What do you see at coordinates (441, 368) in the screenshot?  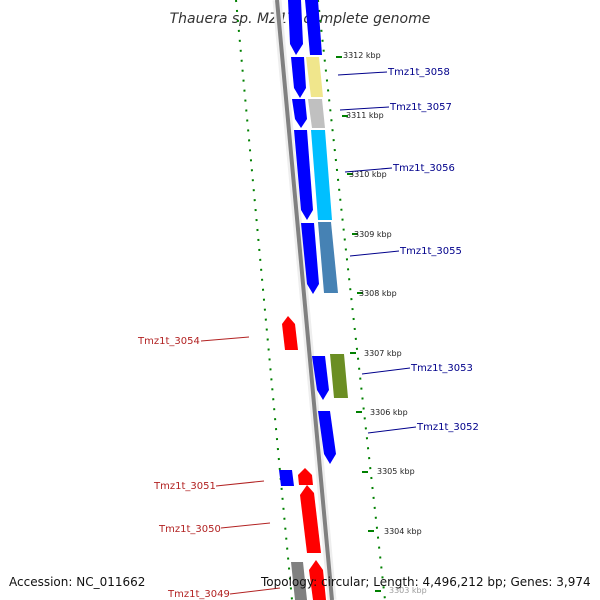 I see `gene-label-tmz1t-3053: Tmz1t_3053` at bounding box center [441, 368].